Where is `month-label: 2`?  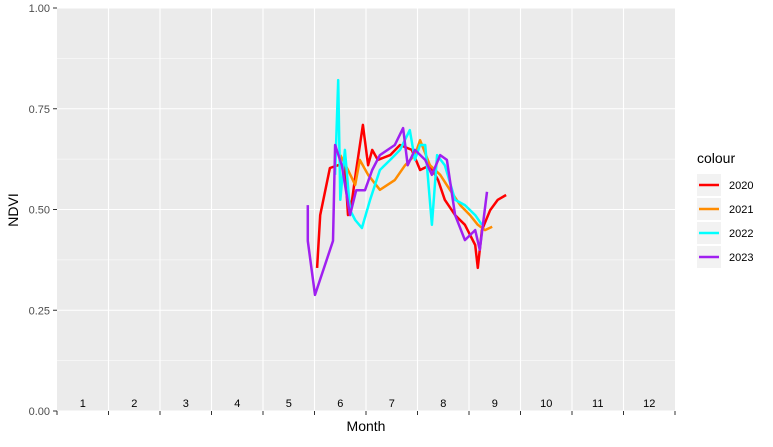
month-label: 2 is located at coordinates (134, 404).